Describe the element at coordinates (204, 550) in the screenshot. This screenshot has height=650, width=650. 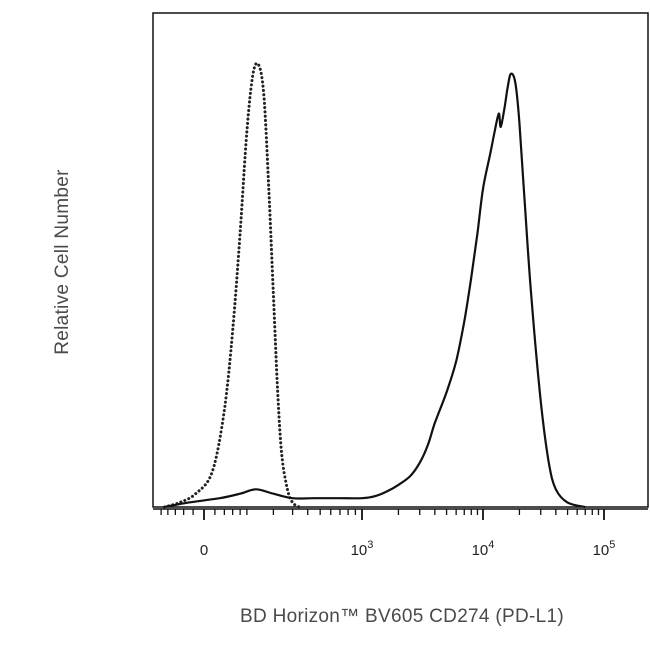
I see `x-tick-label: 0` at that location.